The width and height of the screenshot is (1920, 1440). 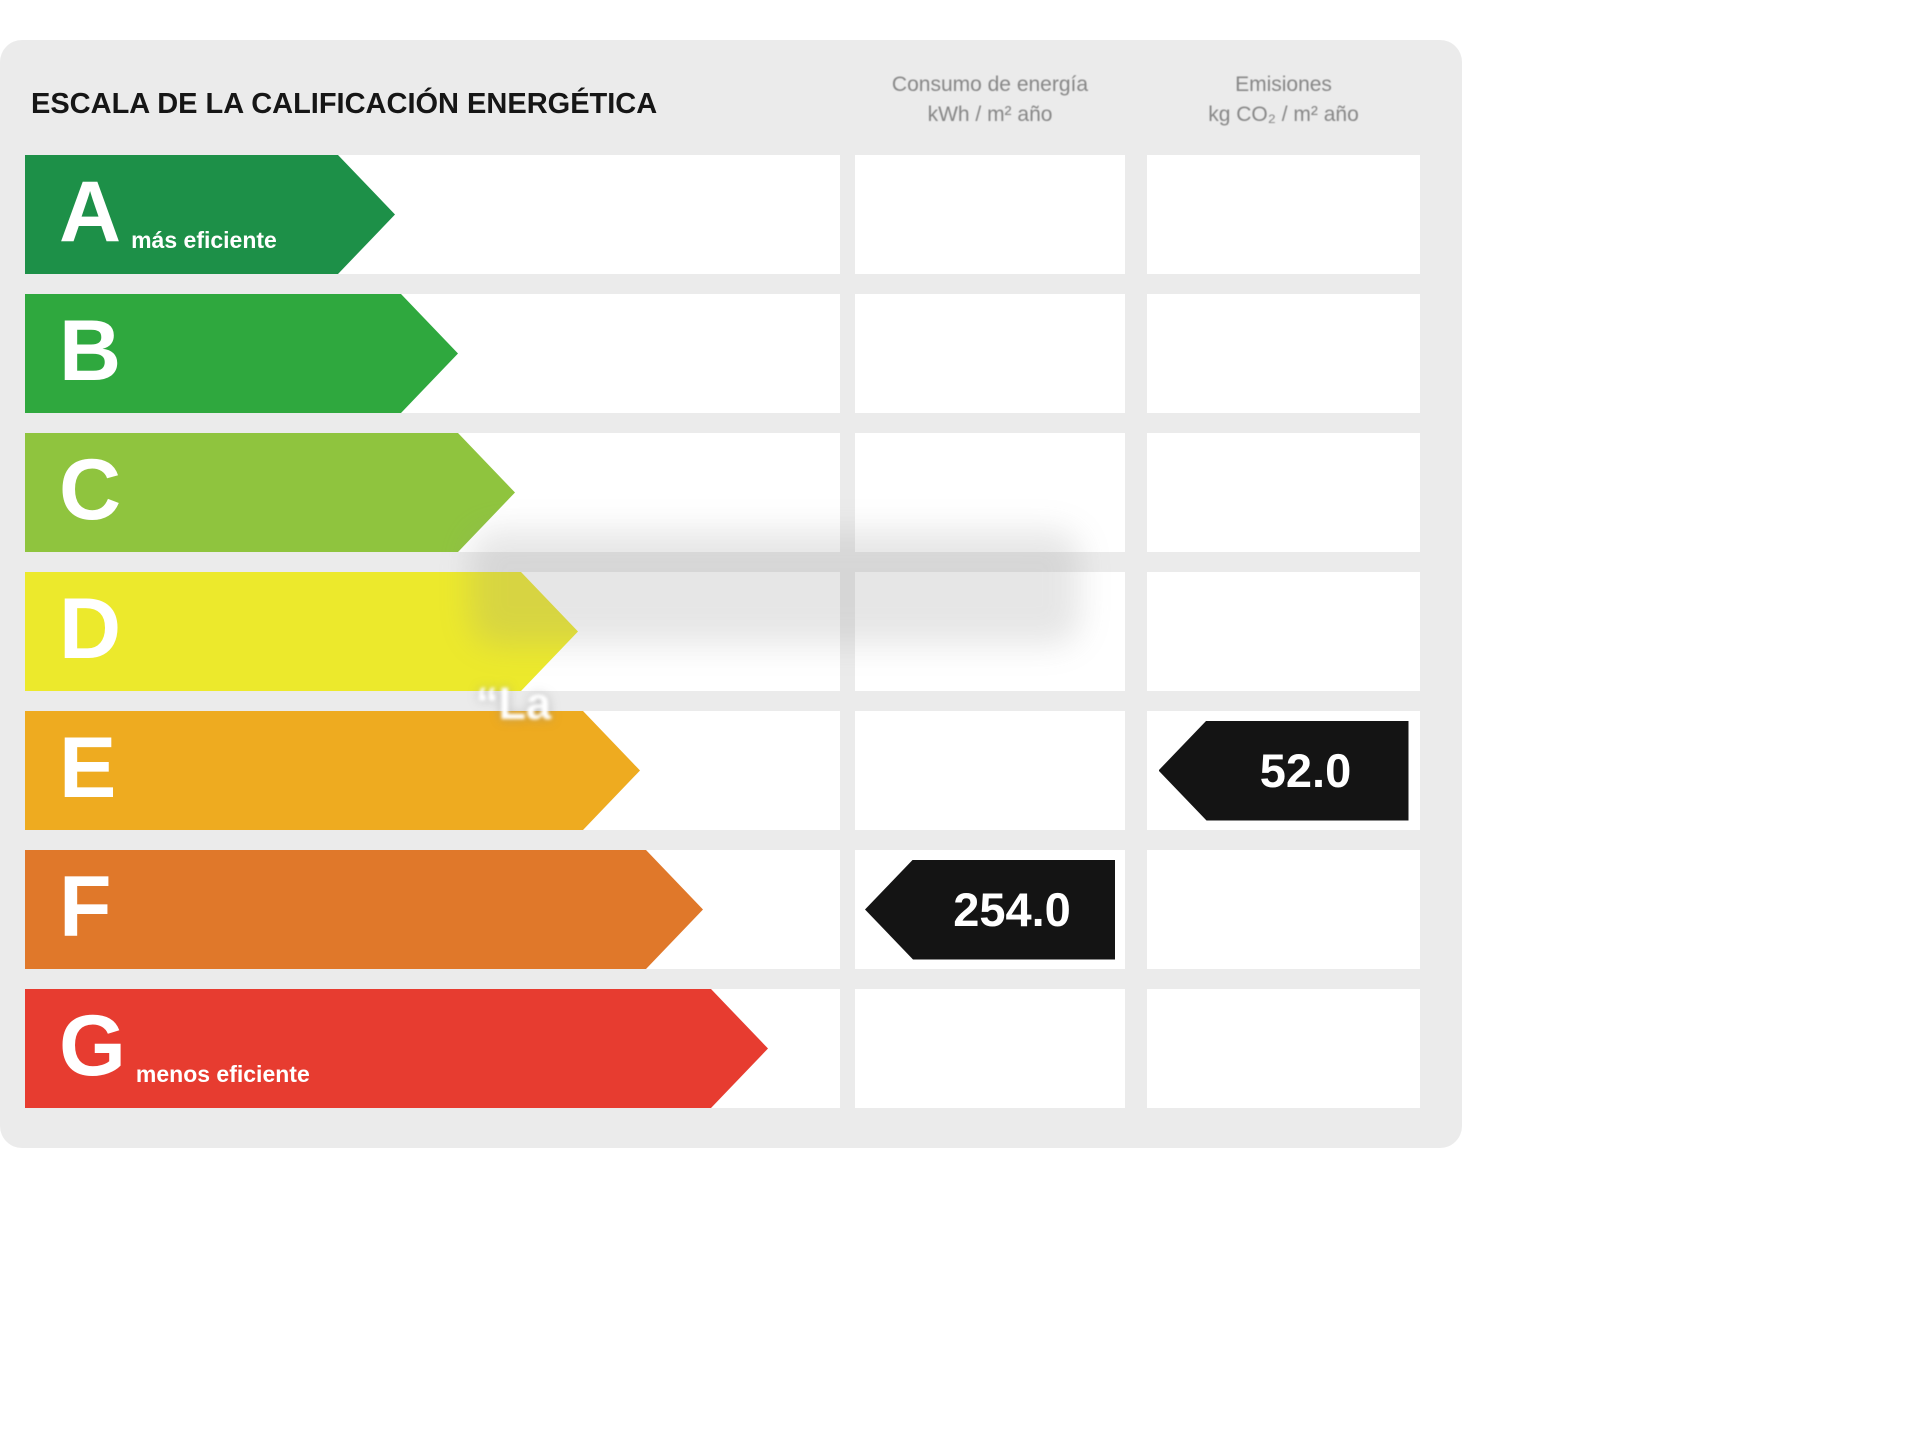 I want to click on emisiones-value-tag: 52.0, so click(x=1283, y=770).